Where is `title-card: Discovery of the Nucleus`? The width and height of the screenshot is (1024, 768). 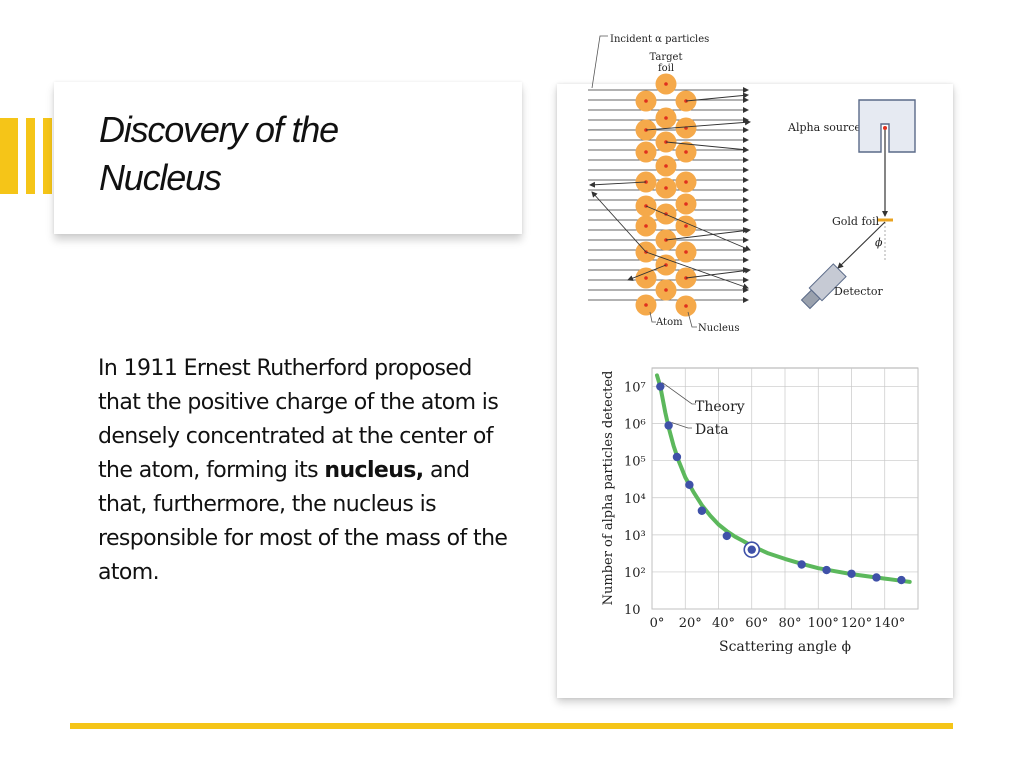 title-card: Discovery of the Nucleus is located at coordinates (288, 158).